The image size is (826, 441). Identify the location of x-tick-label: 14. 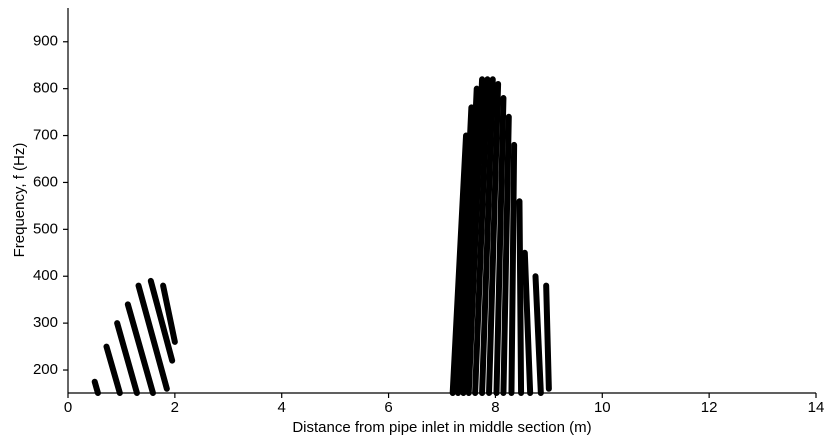
(816, 407).